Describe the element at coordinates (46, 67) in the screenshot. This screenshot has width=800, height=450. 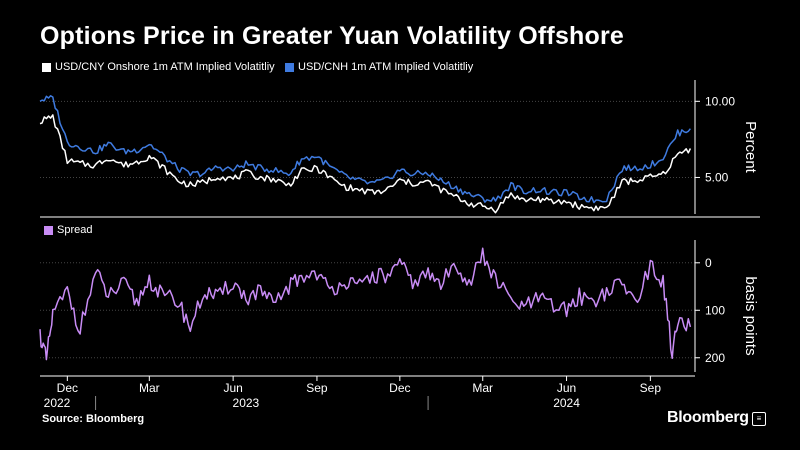
I see `legend-swatch-onshore` at that location.